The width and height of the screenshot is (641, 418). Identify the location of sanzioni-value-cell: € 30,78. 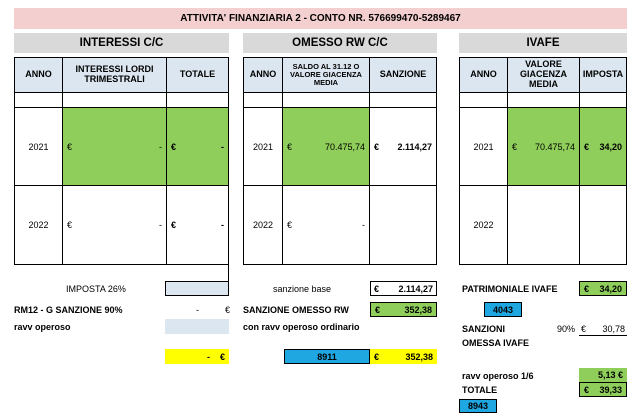
(603, 329).